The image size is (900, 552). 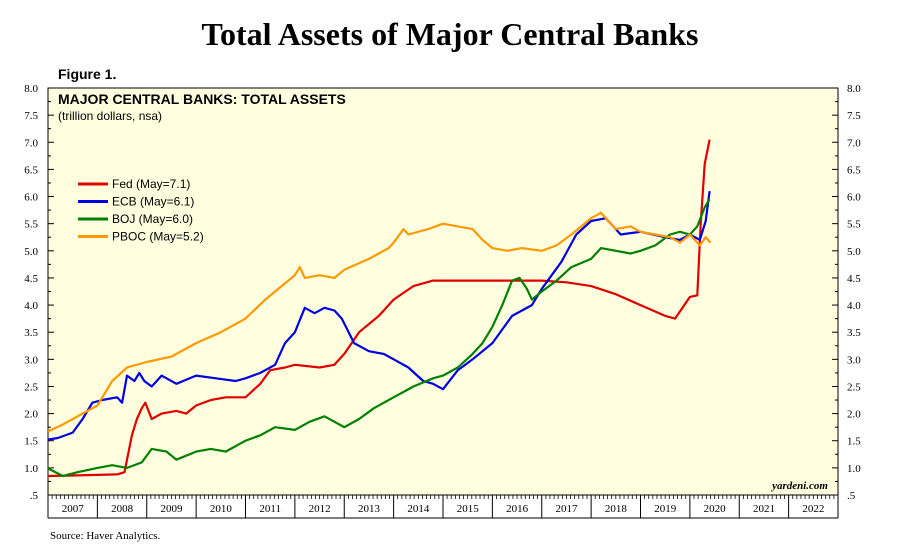 What do you see at coordinates (171, 509) in the screenshot?
I see `x-tick-label: 2009` at bounding box center [171, 509].